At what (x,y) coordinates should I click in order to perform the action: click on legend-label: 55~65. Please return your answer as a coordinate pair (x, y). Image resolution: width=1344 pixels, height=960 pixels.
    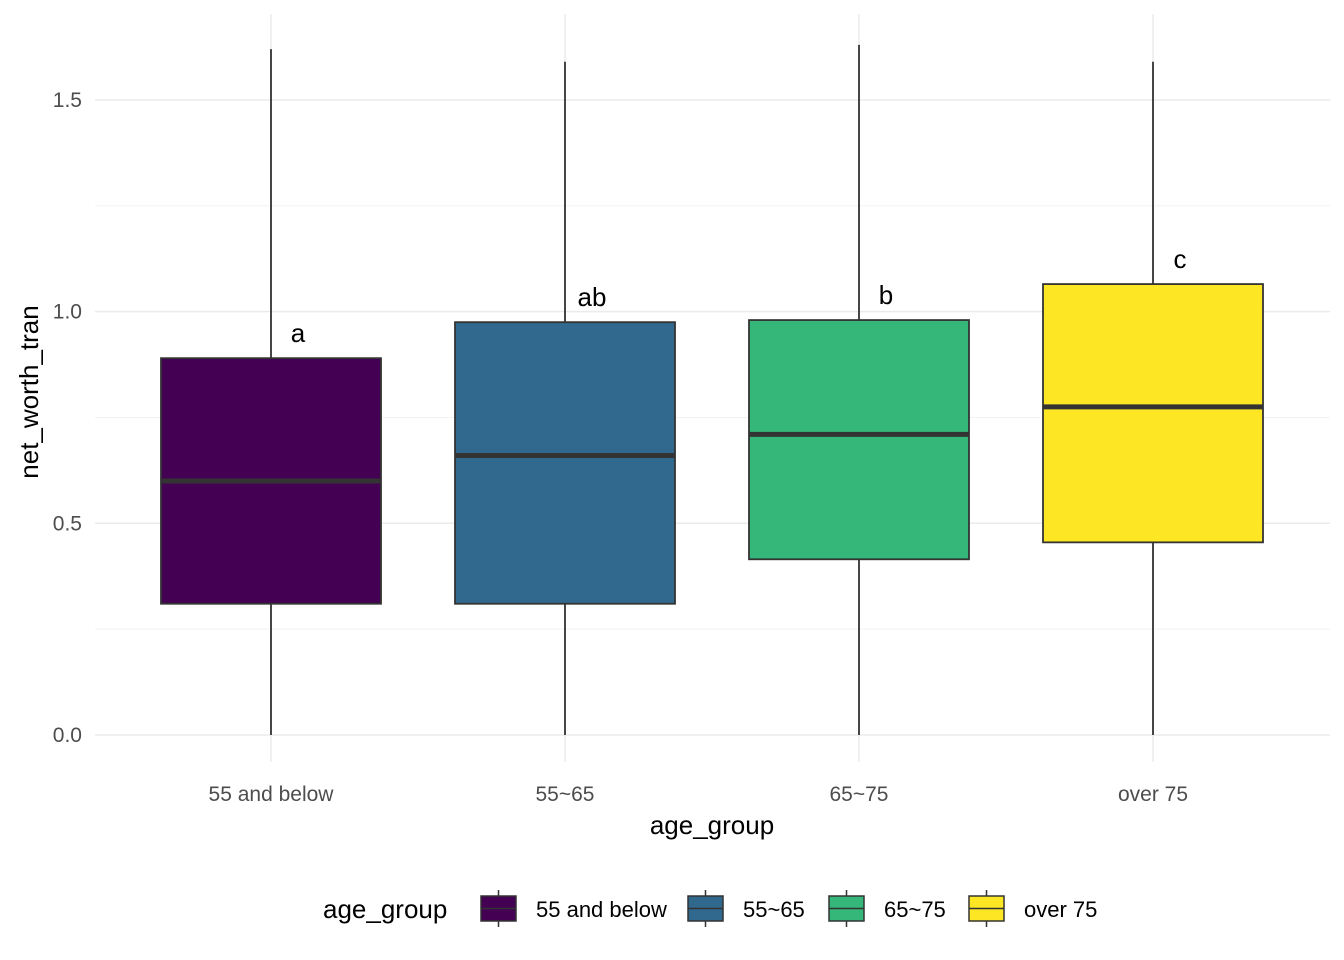
    Looking at the image, I should click on (774, 909).